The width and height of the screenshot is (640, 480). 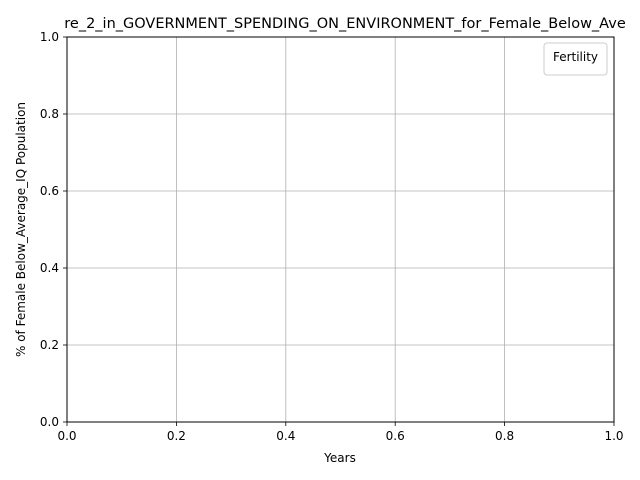 What do you see at coordinates (504, 436) in the screenshot?
I see `x-tick-label: 0.8` at bounding box center [504, 436].